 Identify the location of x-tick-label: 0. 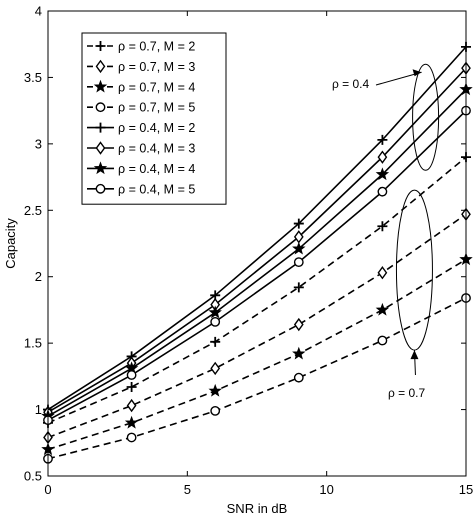
(47, 489).